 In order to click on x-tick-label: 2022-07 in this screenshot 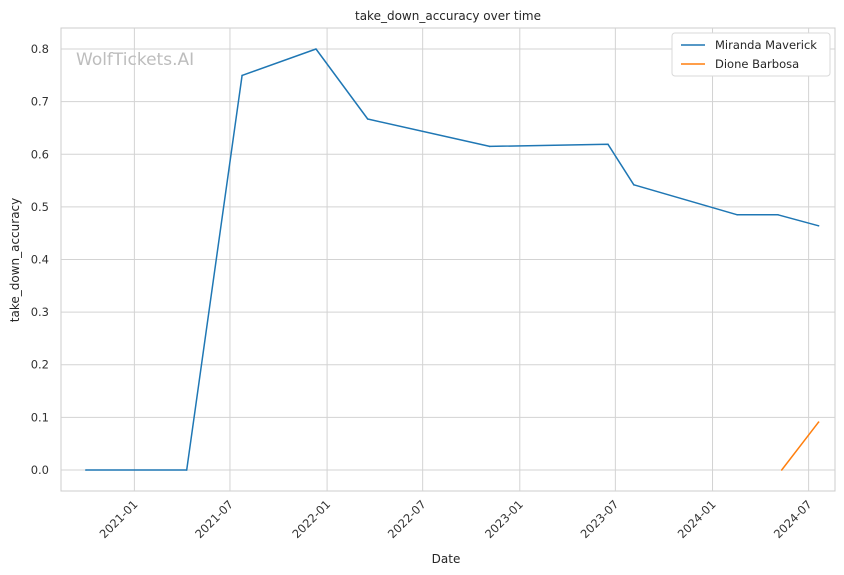, I will do `click(407, 519)`.